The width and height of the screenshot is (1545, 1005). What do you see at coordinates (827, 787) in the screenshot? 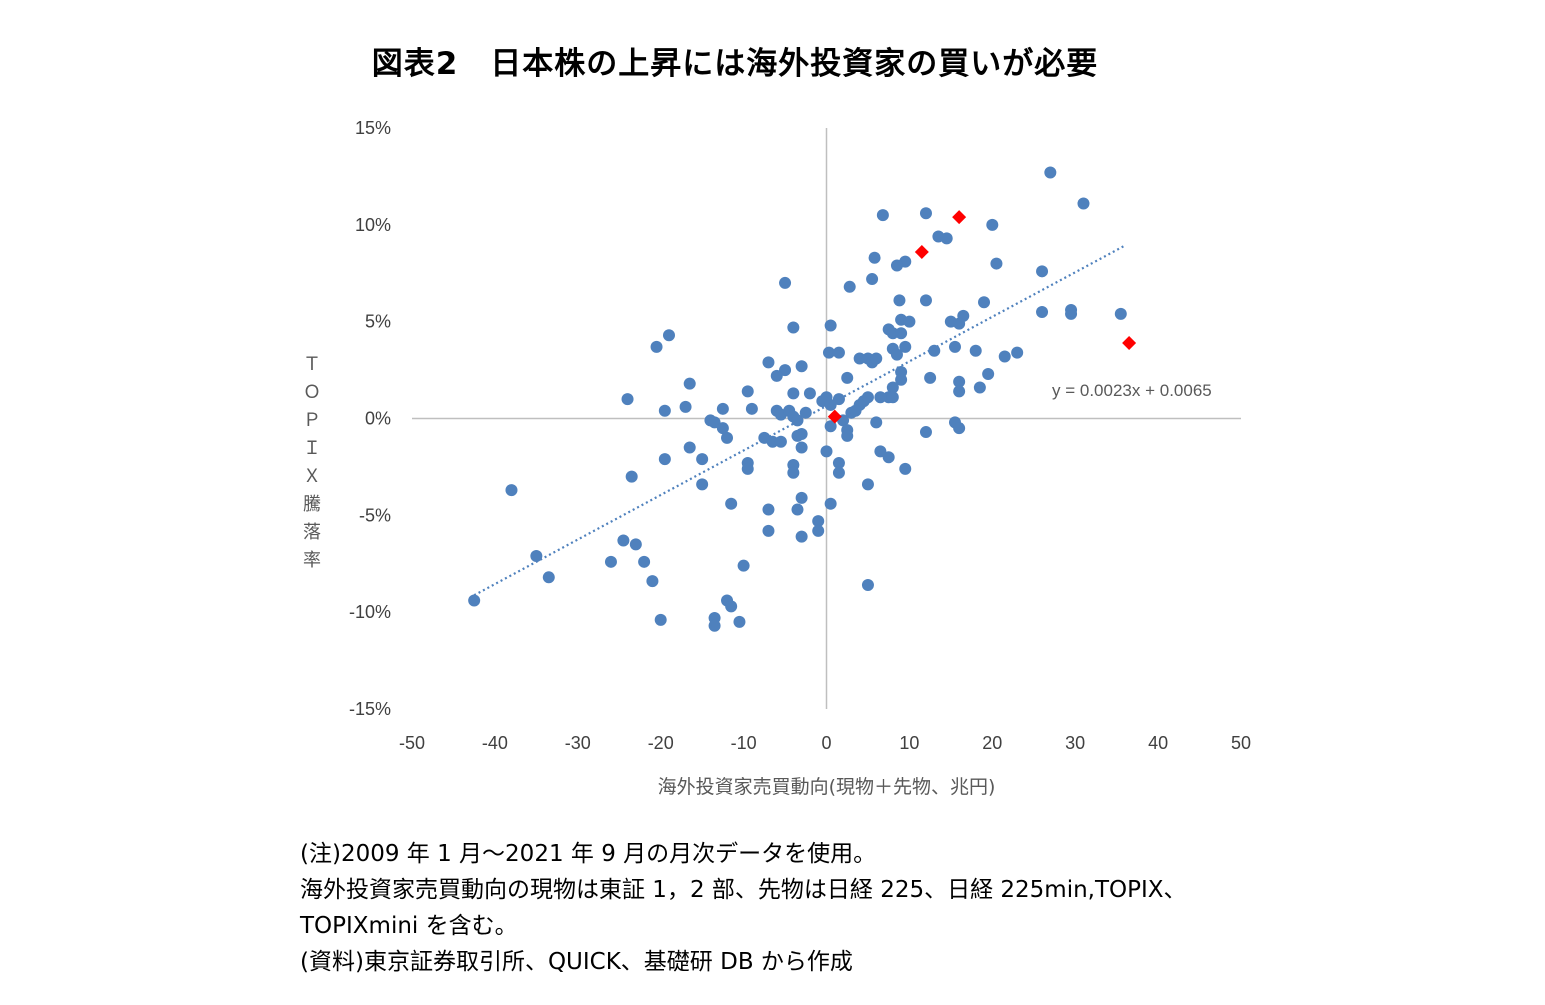
I see `x-axis-label: 海外投資家売買動向(現物＋先物、兆円)` at bounding box center [827, 787].